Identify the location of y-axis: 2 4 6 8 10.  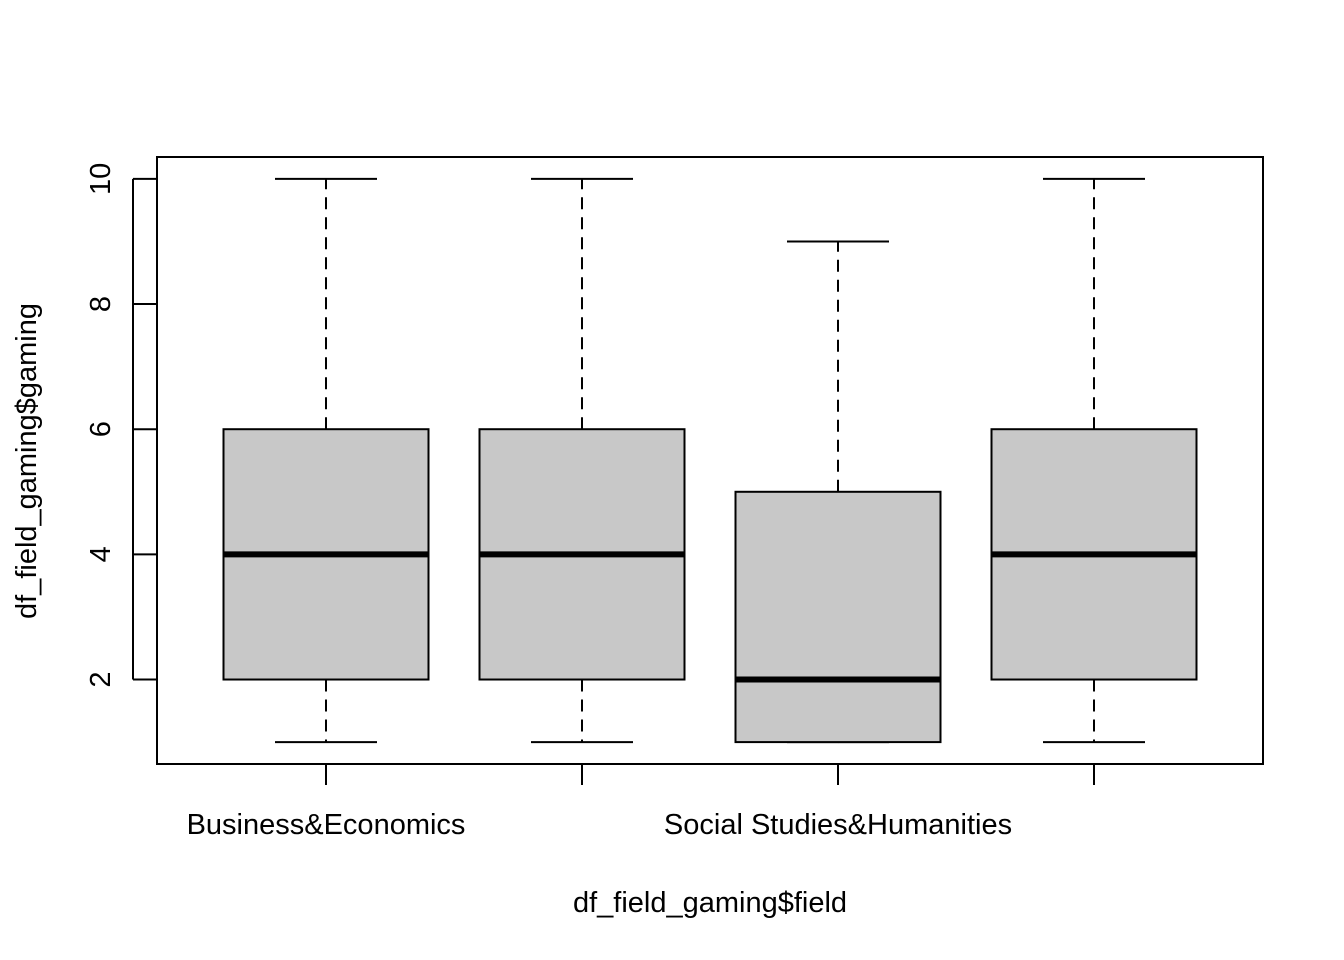
(121, 425).